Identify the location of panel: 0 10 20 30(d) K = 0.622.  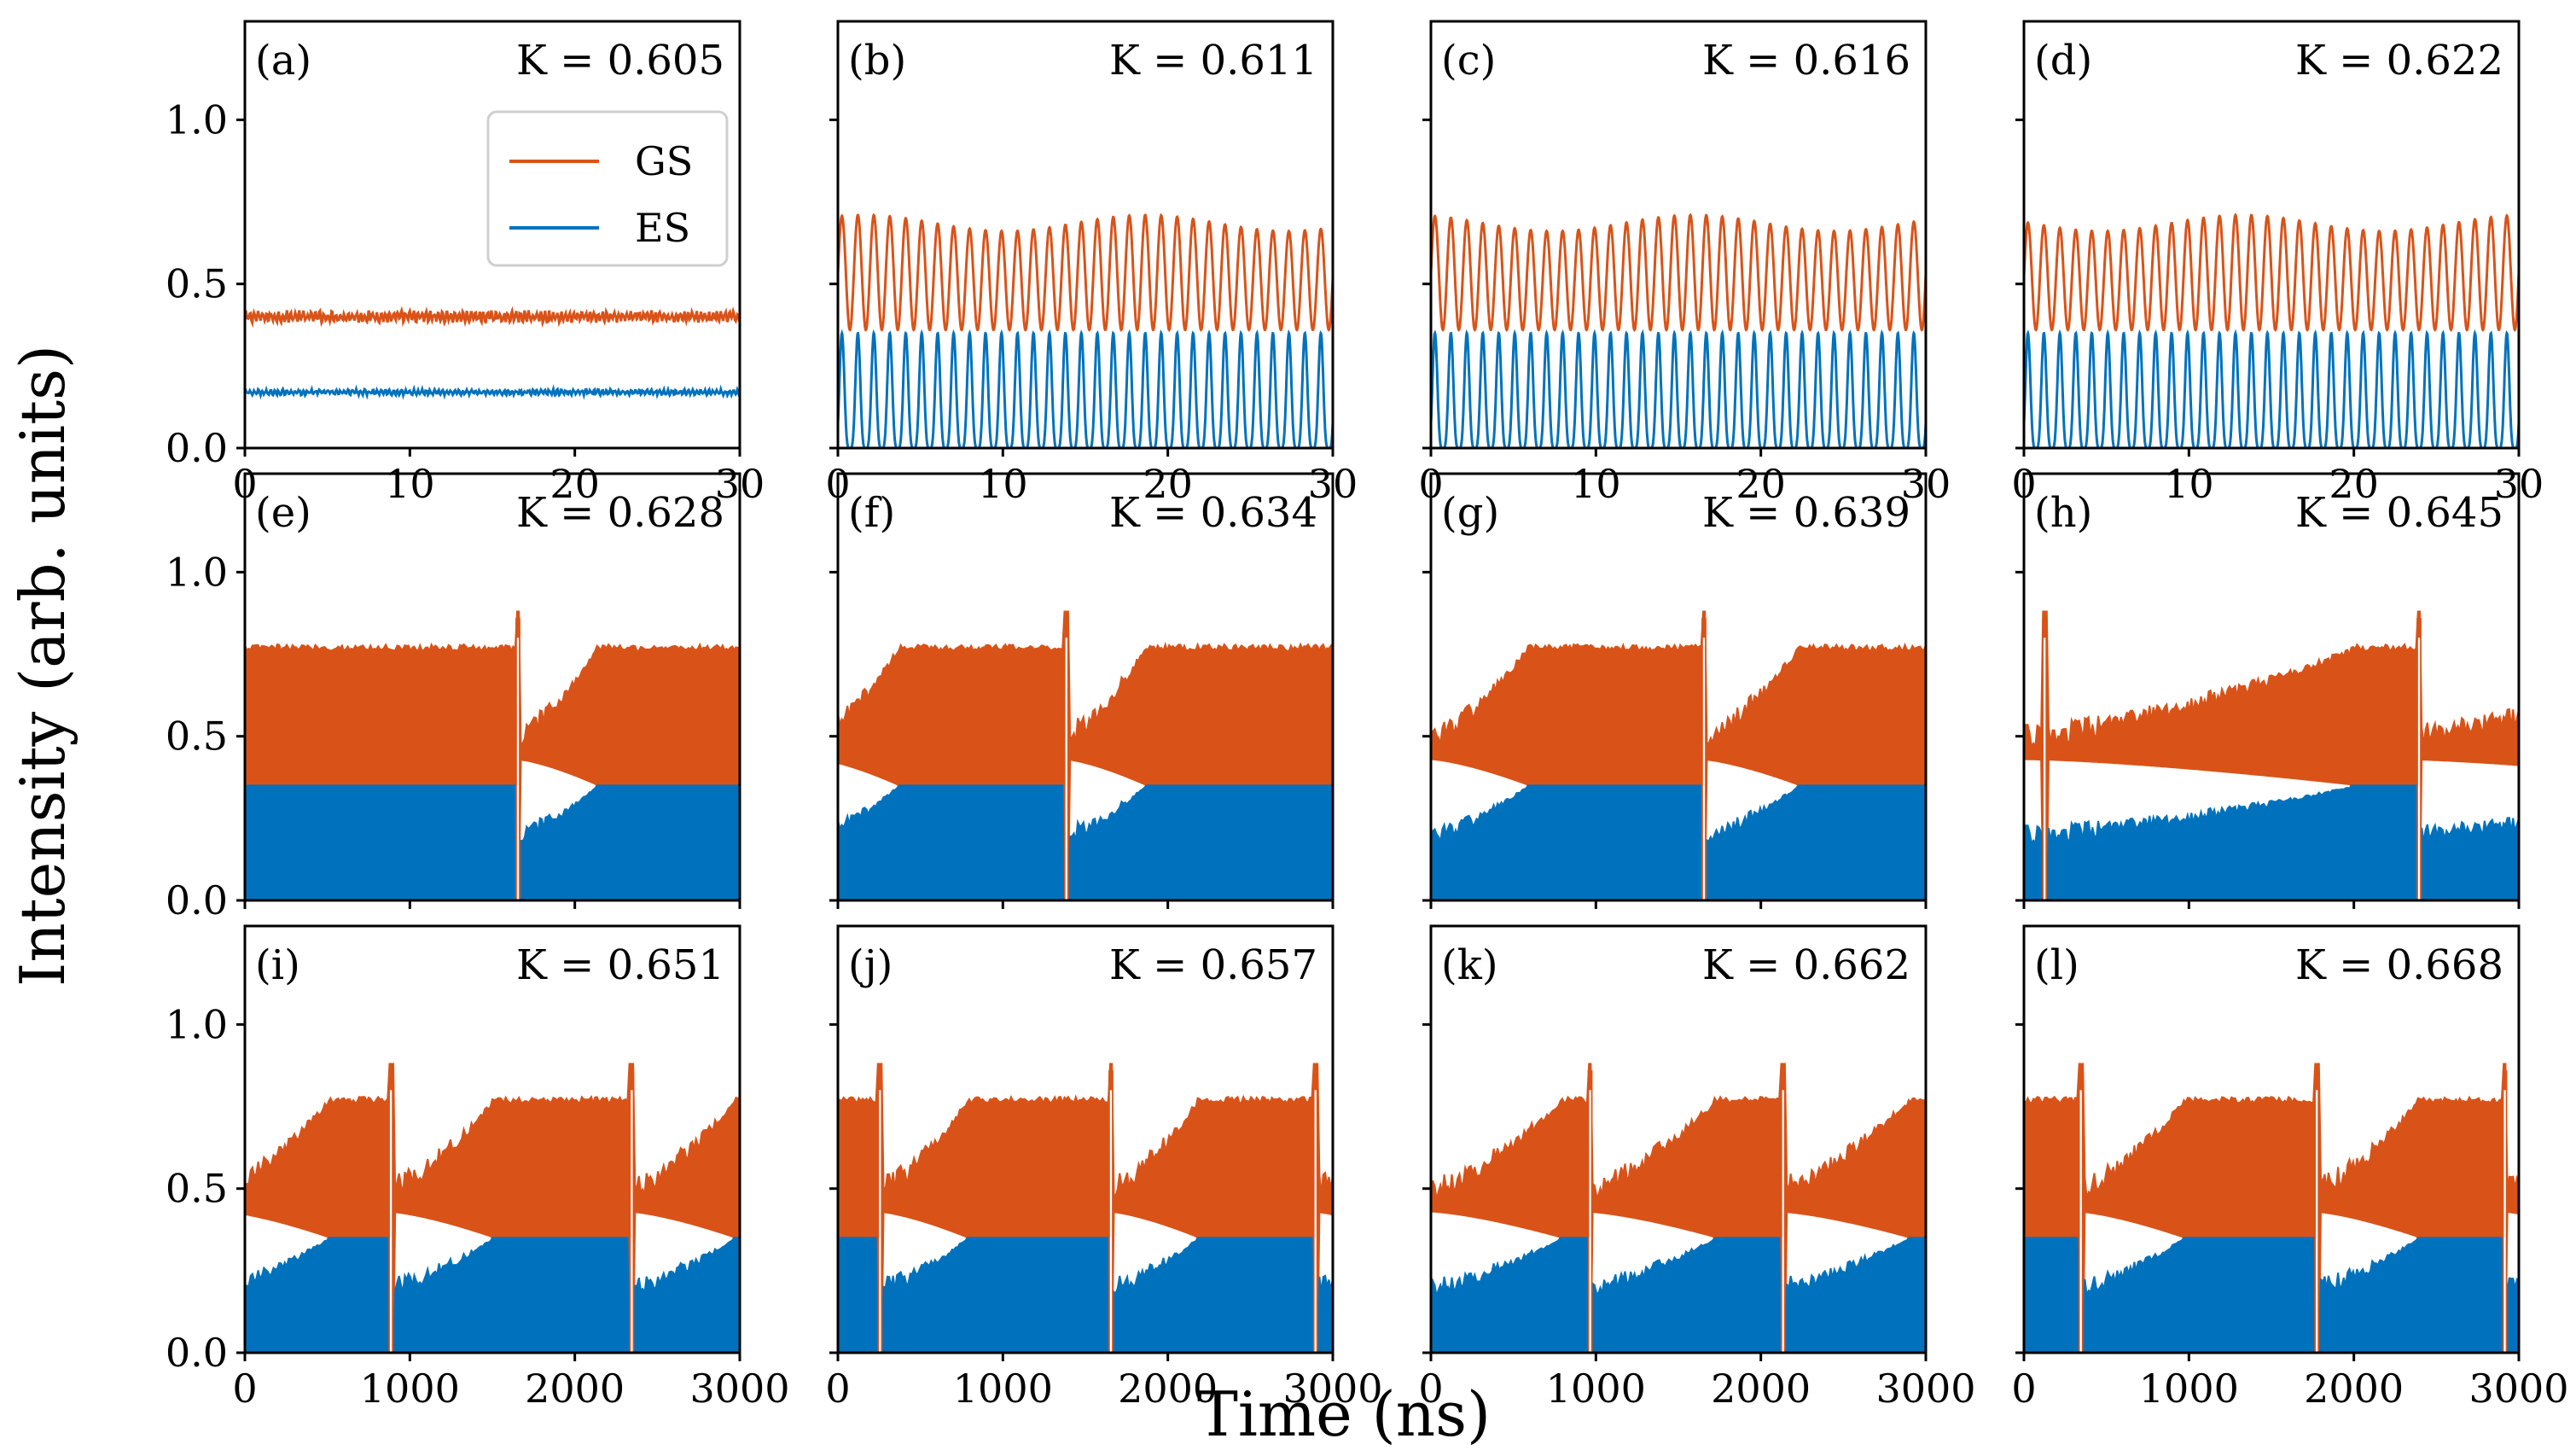
(2277, 263).